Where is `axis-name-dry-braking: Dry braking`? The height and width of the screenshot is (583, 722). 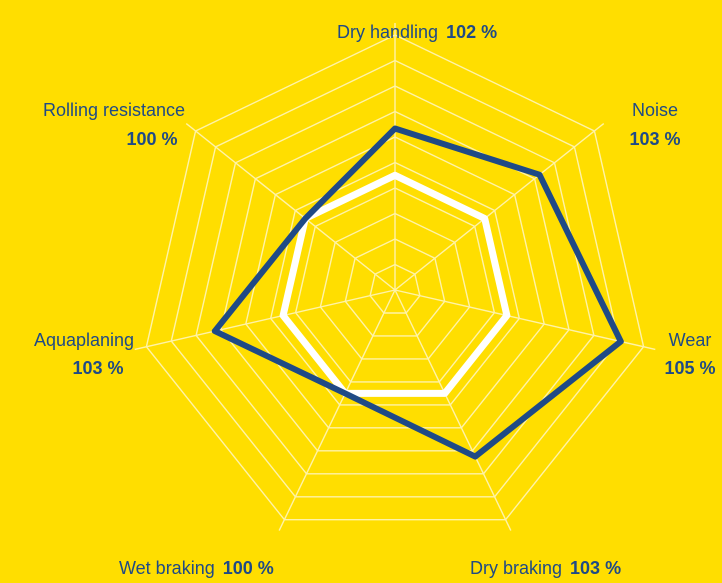
axis-name-dry-braking: Dry braking is located at coordinates (516, 568).